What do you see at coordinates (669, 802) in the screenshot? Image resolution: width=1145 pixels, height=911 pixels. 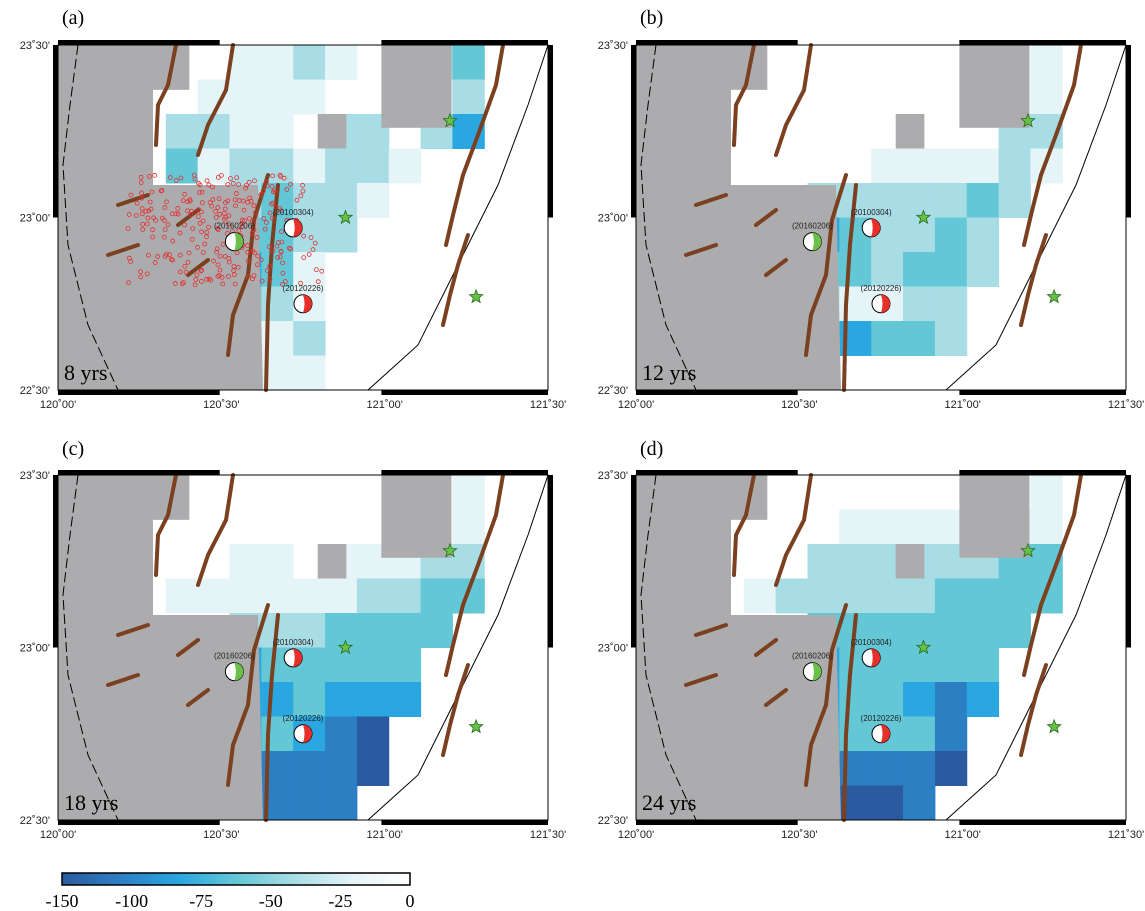 I see `duration-label: 24 yrs` at bounding box center [669, 802].